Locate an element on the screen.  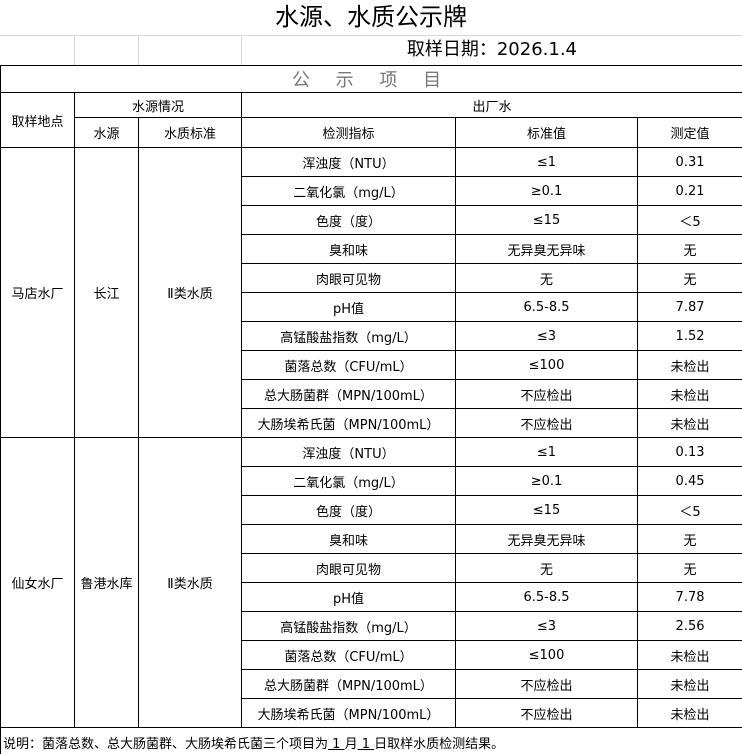
table-row: 肉眼可见物无无 is located at coordinates (371, 278).